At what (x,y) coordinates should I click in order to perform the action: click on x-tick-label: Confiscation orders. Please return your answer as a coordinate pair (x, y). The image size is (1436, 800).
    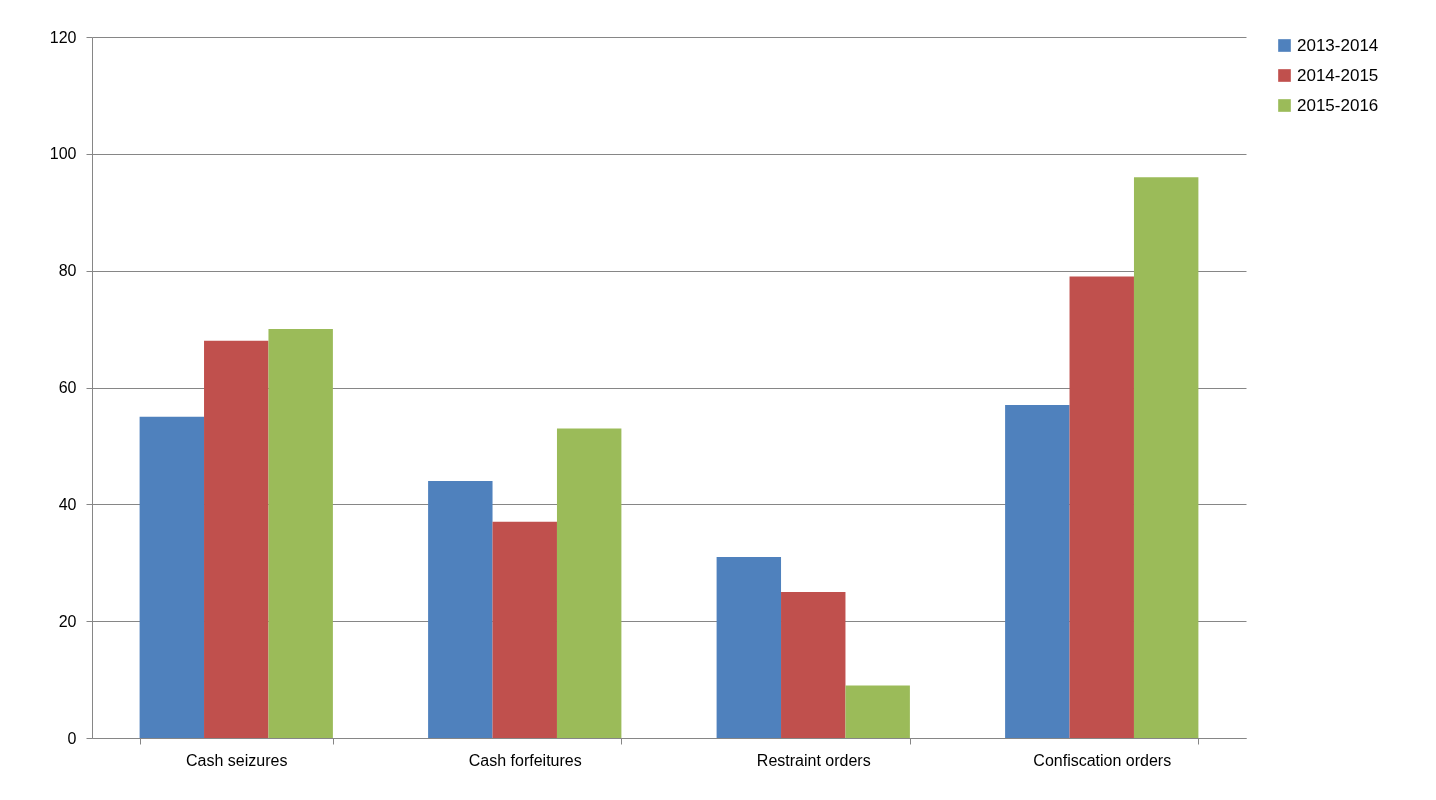
    Looking at the image, I should click on (1102, 760).